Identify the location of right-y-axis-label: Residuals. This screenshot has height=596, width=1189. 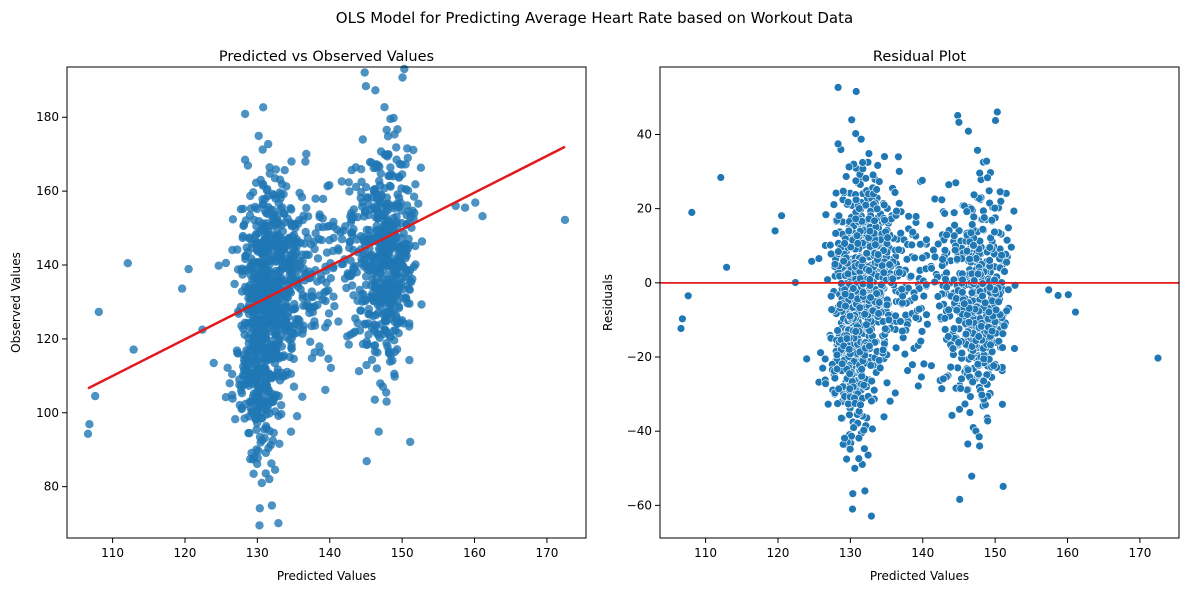
(608, 302).